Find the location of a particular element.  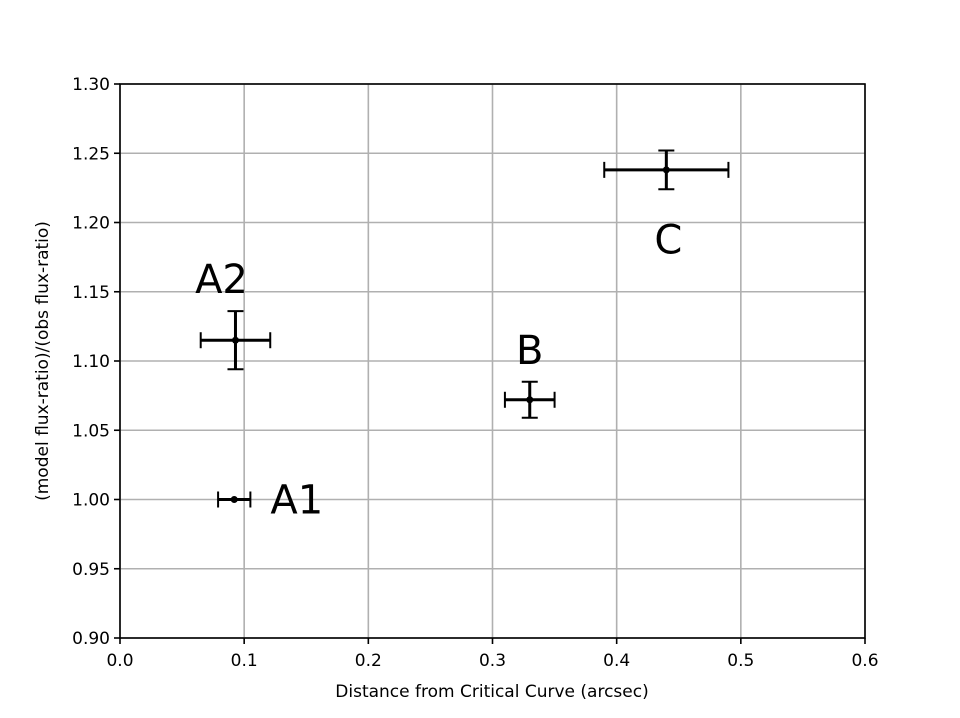

y-tick-label: 0.95 is located at coordinates (91, 570).